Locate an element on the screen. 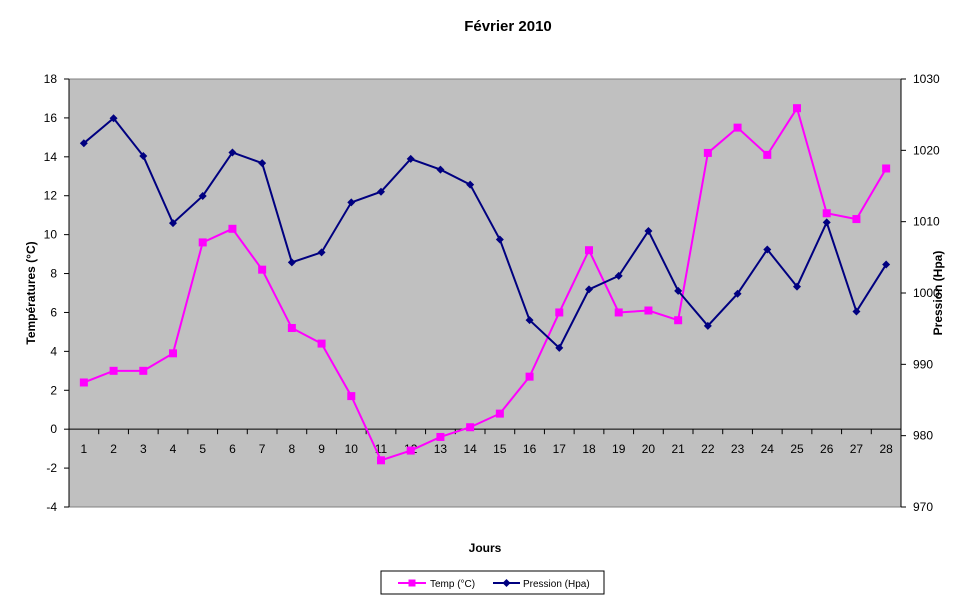 The height and width of the screenshot is (603, 970). x-tick-label: 7 is located at coordinates (262, 449).